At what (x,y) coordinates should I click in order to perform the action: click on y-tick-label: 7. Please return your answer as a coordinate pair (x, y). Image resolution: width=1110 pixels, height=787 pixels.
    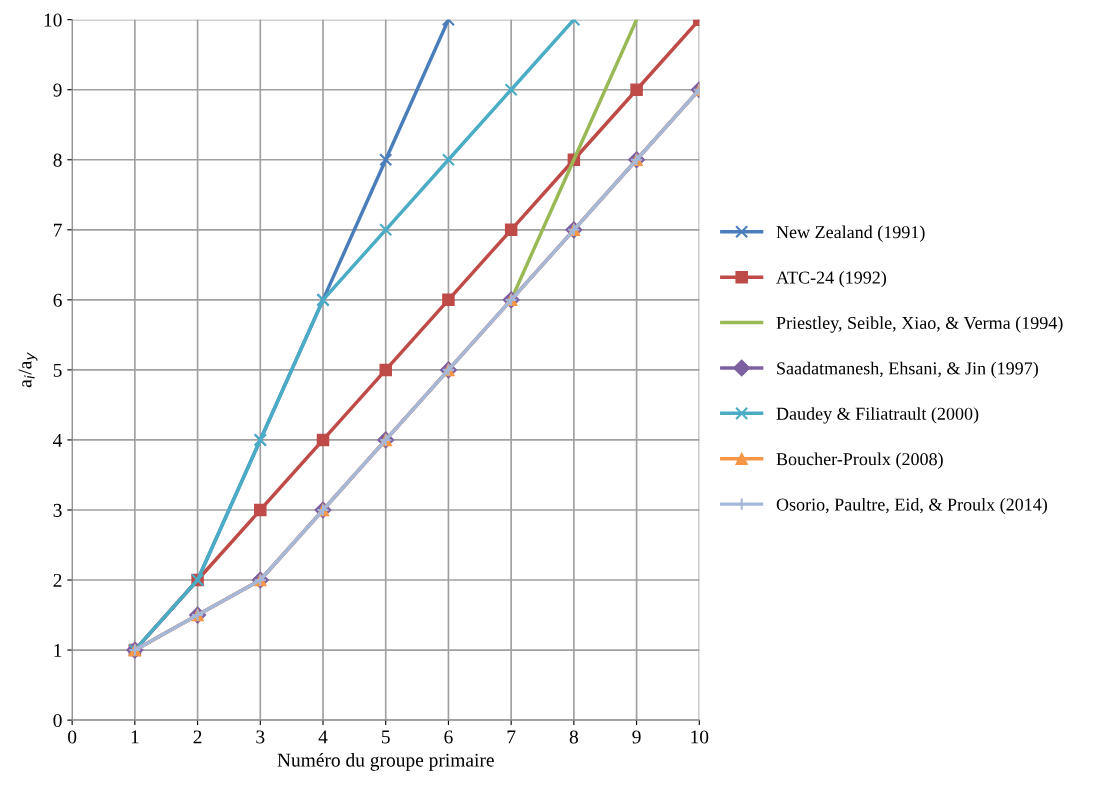
    Looking at the image, I should click on (57, 230).